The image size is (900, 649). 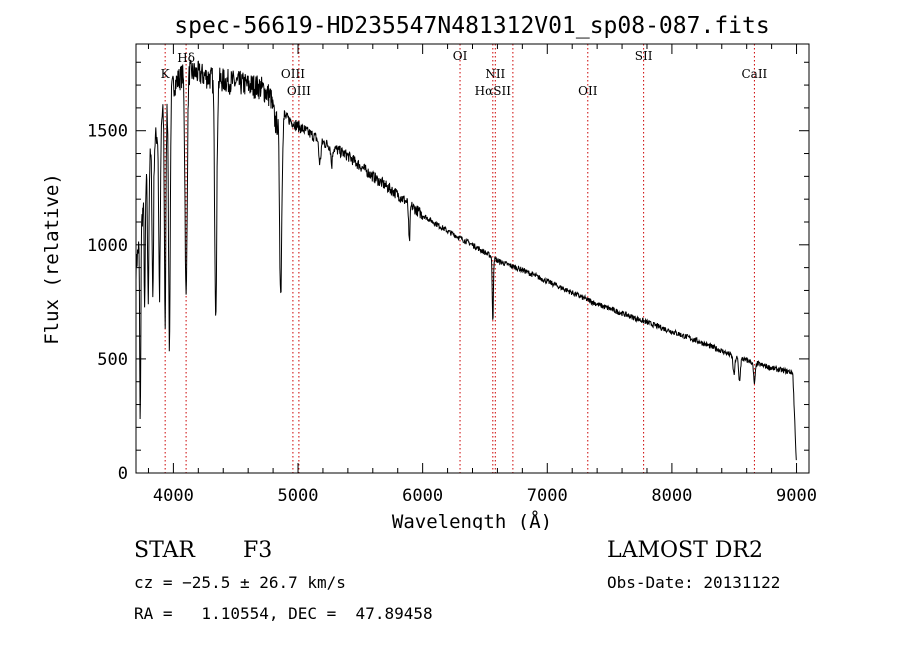 I want to click on x-tick-label: 6000, so click(x=422, y=496).